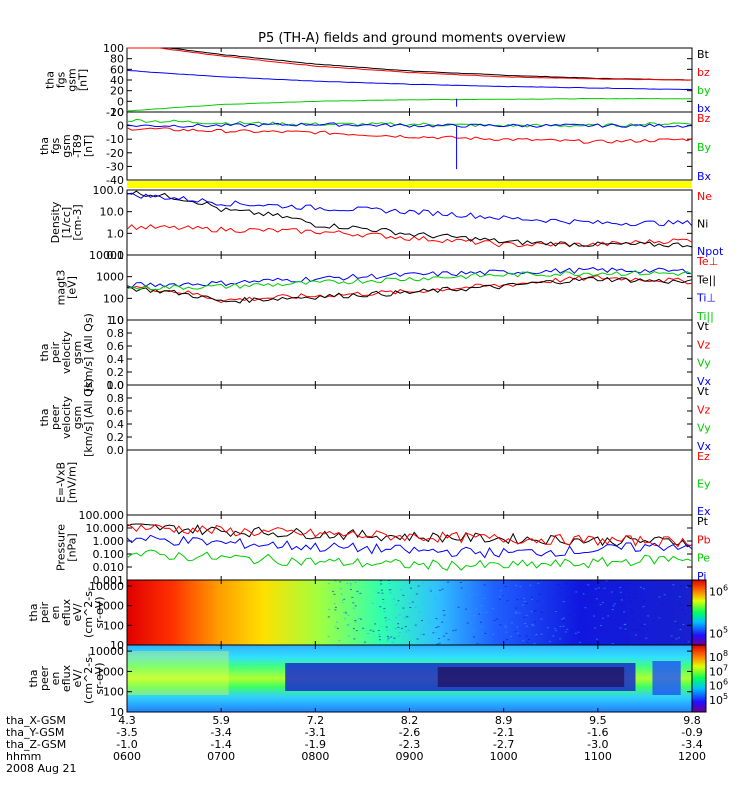 Image resolution: width=750 pixels, height=800 pixels. Describe the element at coordinates (72, 547) in the screenshot. I see `y-axis-label-line: [nPa]` at that location.